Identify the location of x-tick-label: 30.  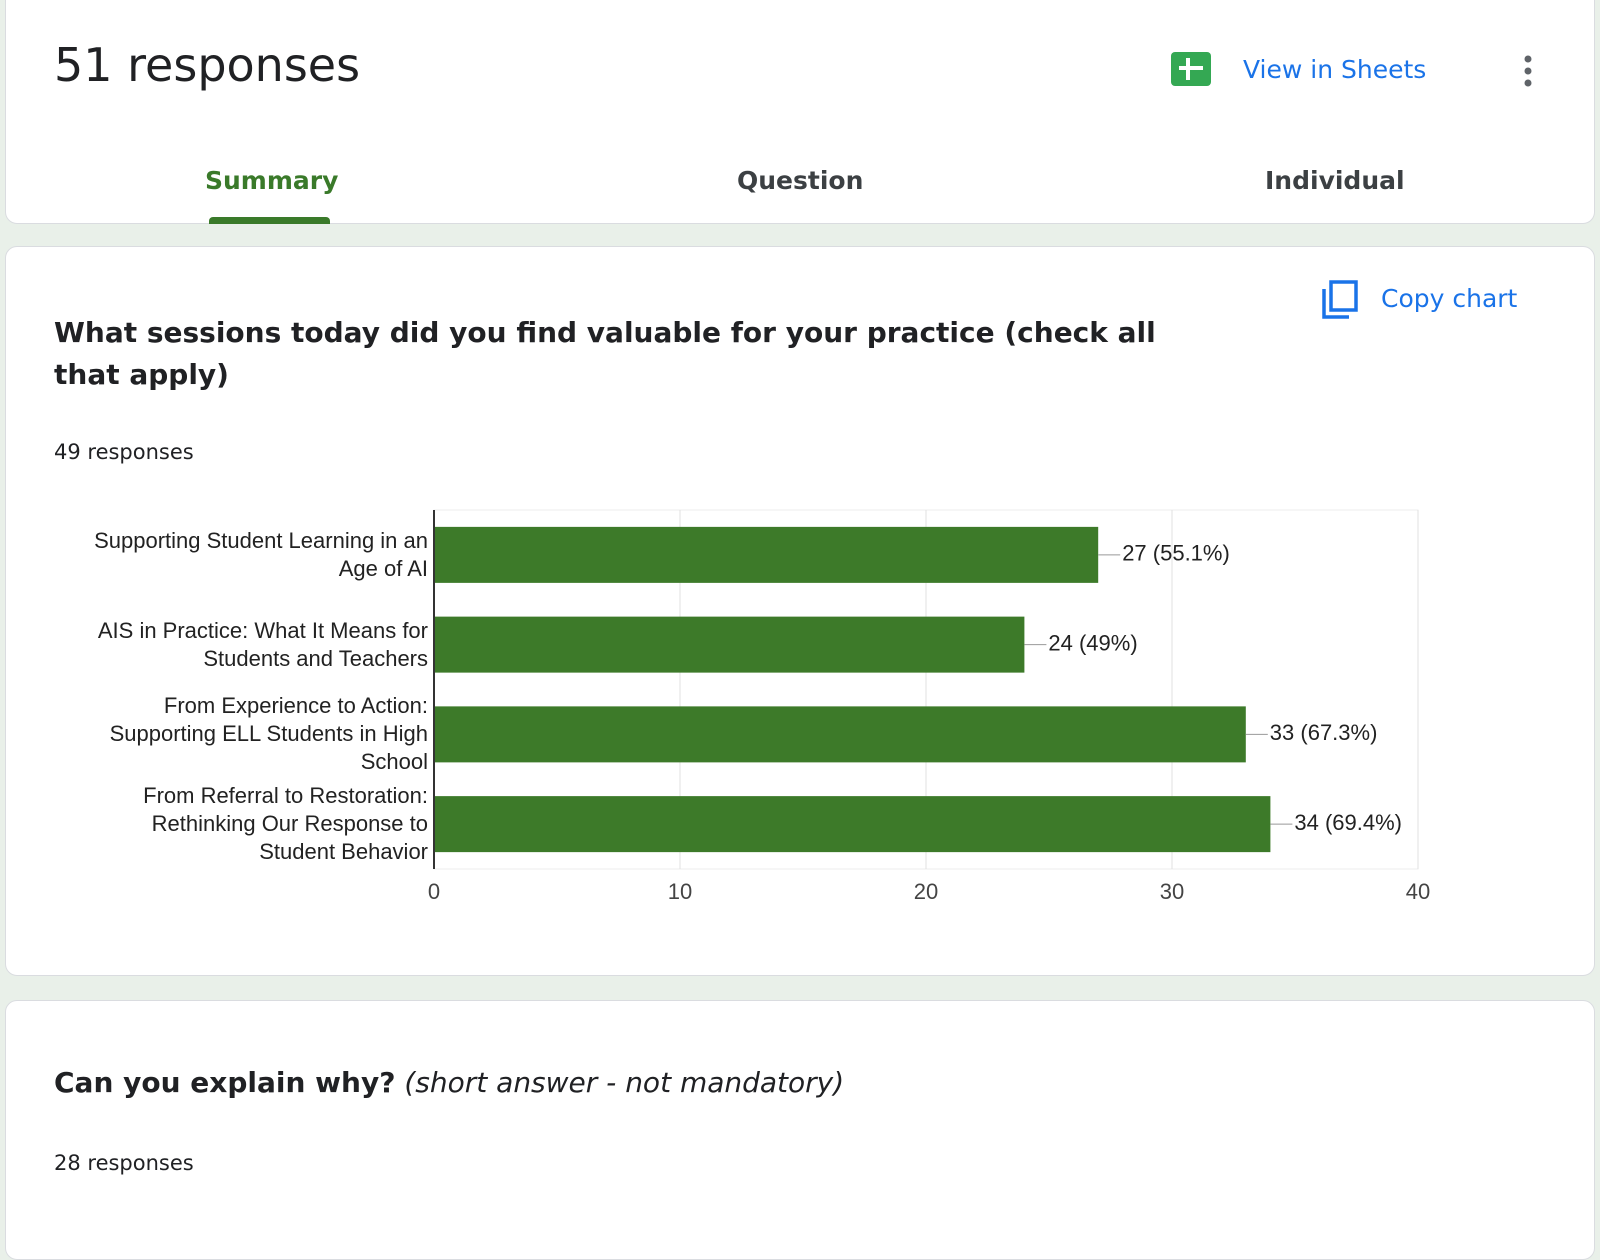
(1172, 891).